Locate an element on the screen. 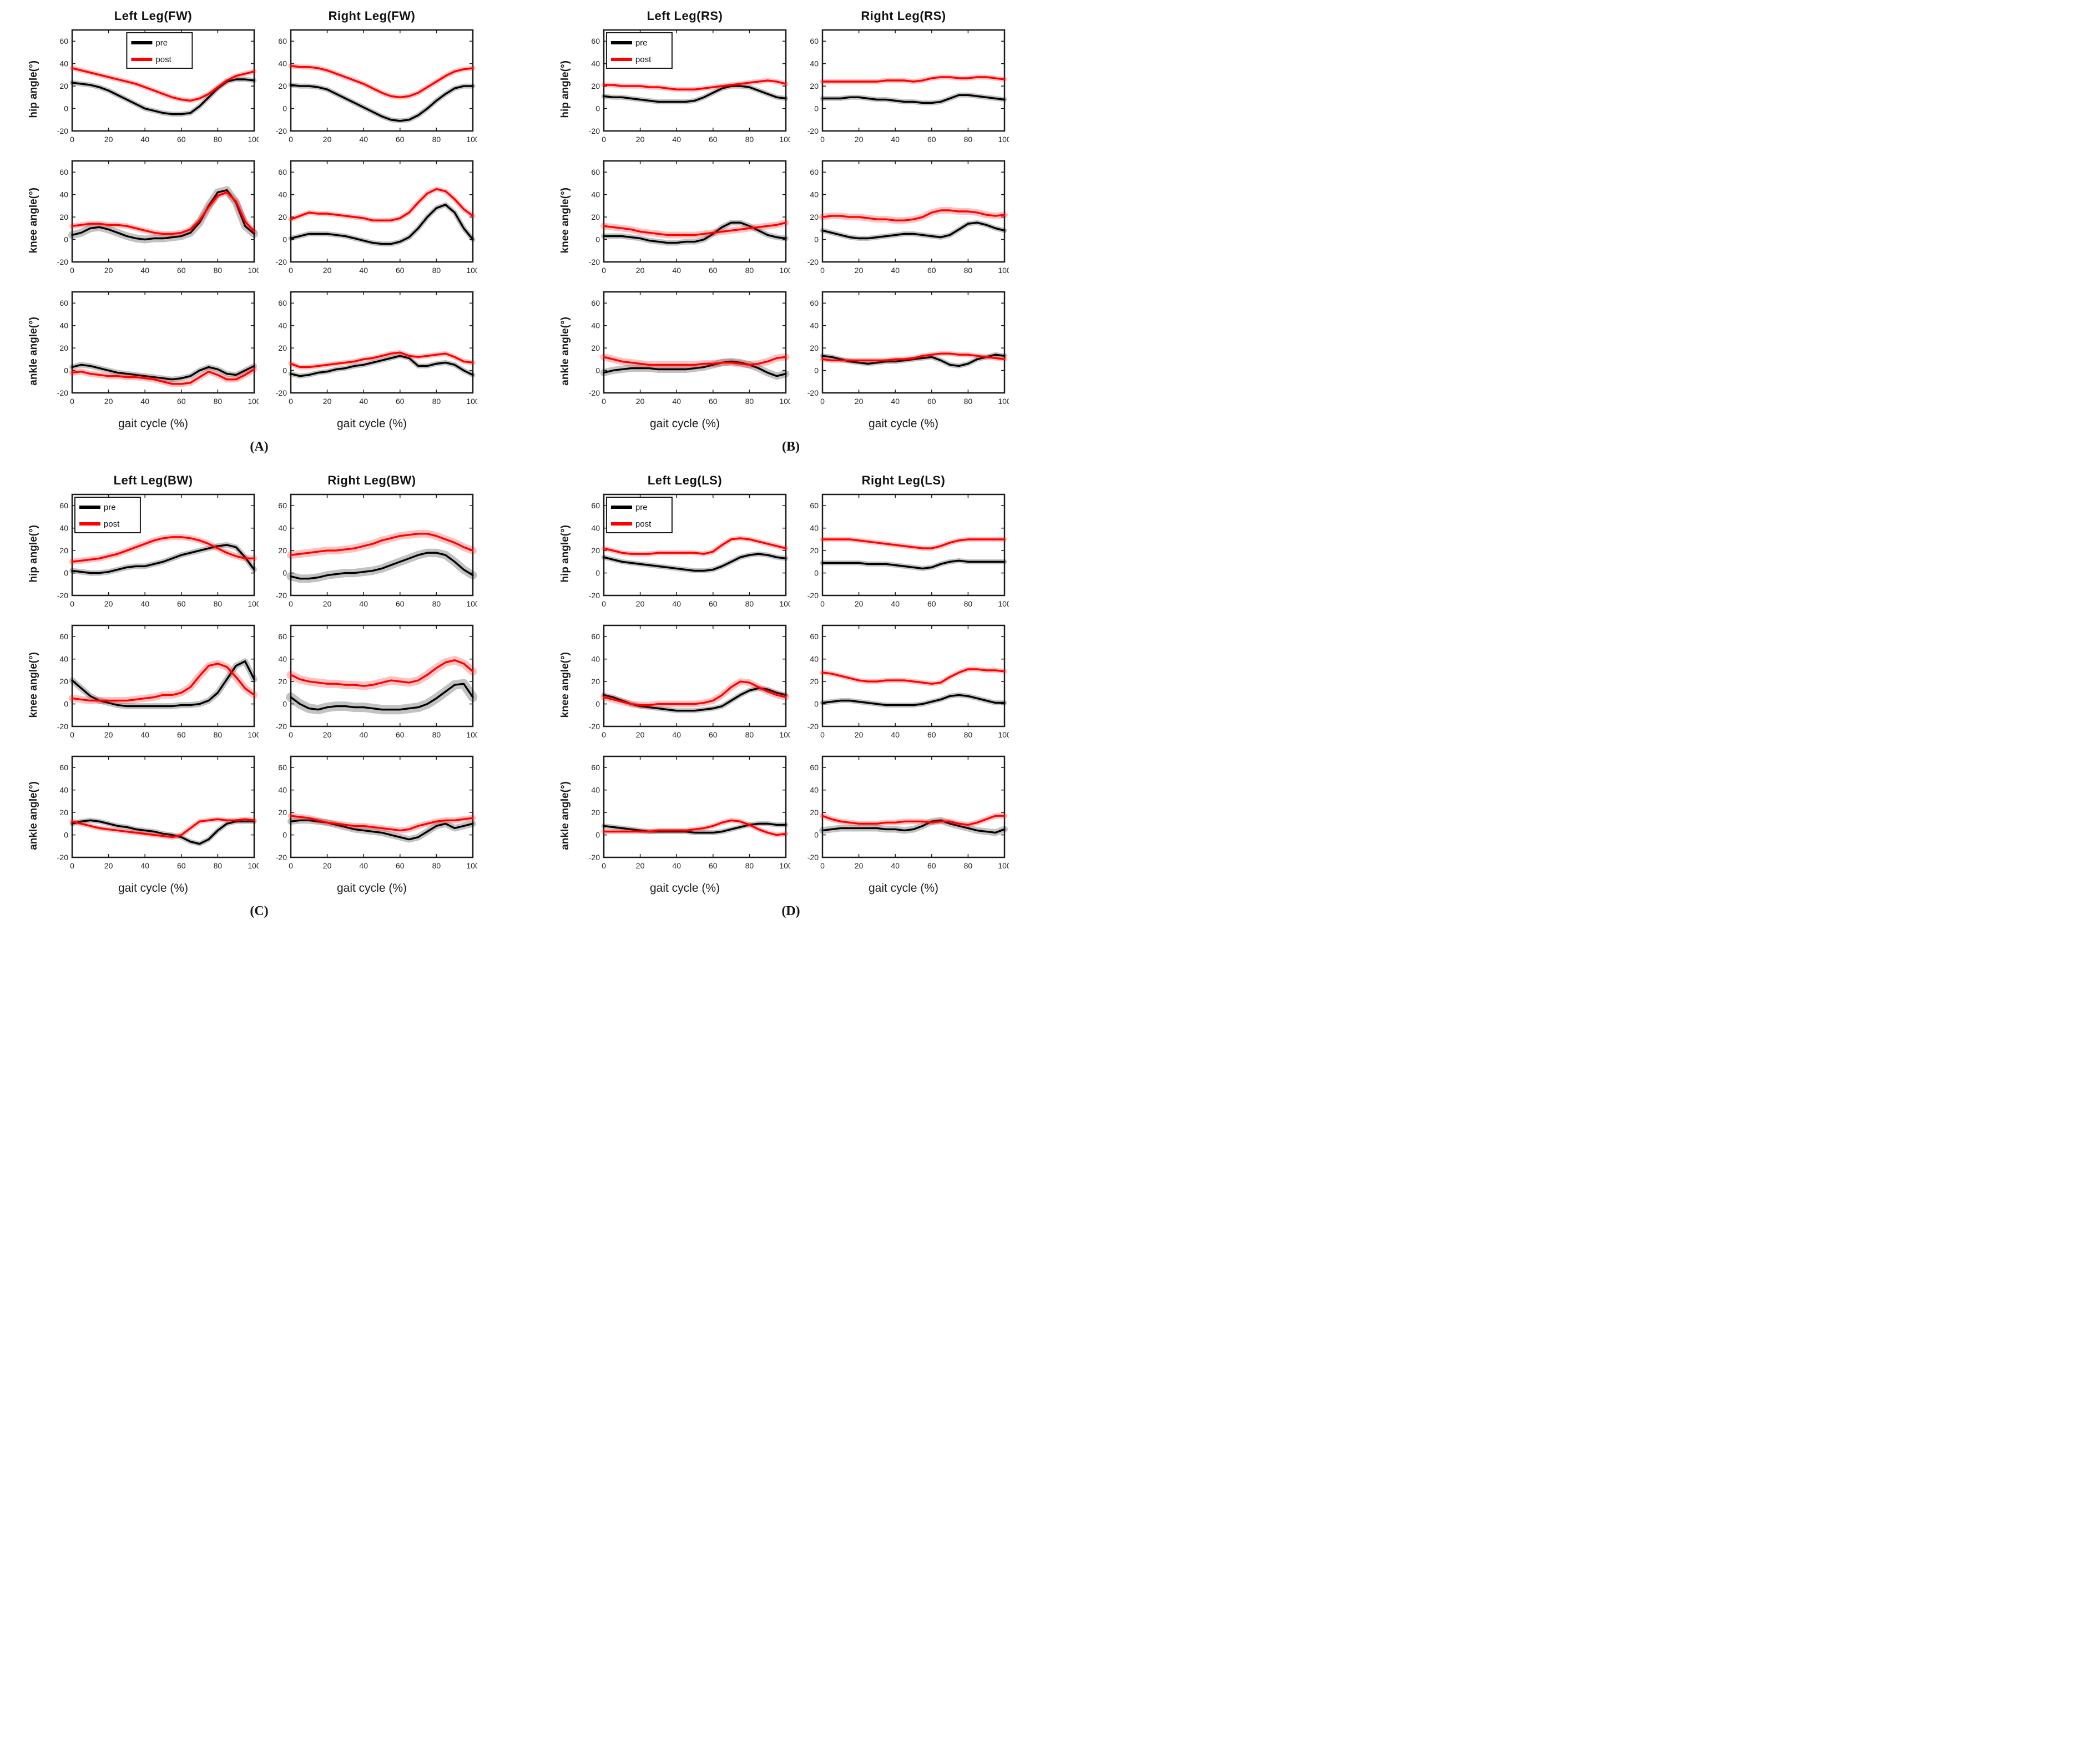 This screenshot has height=1758, width=2100. panel-d-letter: (D) is located at coordinates (790, 911).